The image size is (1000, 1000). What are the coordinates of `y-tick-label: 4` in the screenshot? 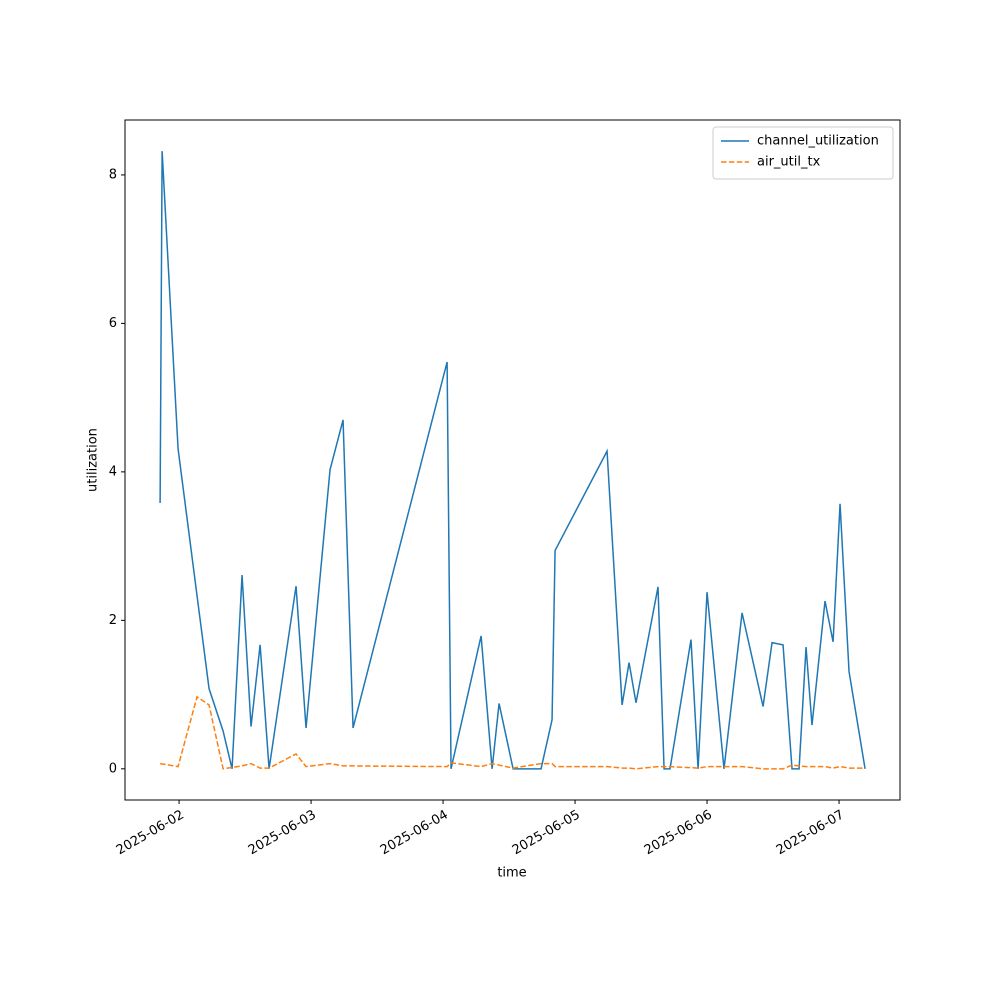 It's located at (113, 471).